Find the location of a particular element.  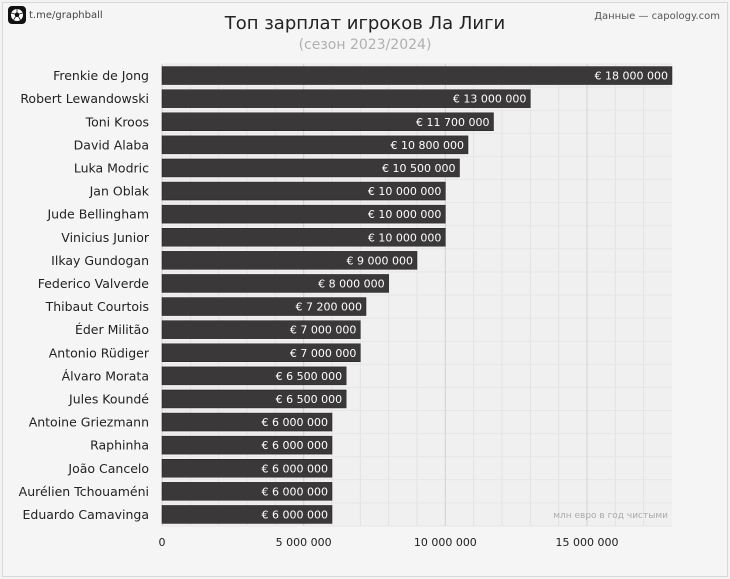

category-label: Aurélien Tchouaméni is located at coordinates (84, 491).